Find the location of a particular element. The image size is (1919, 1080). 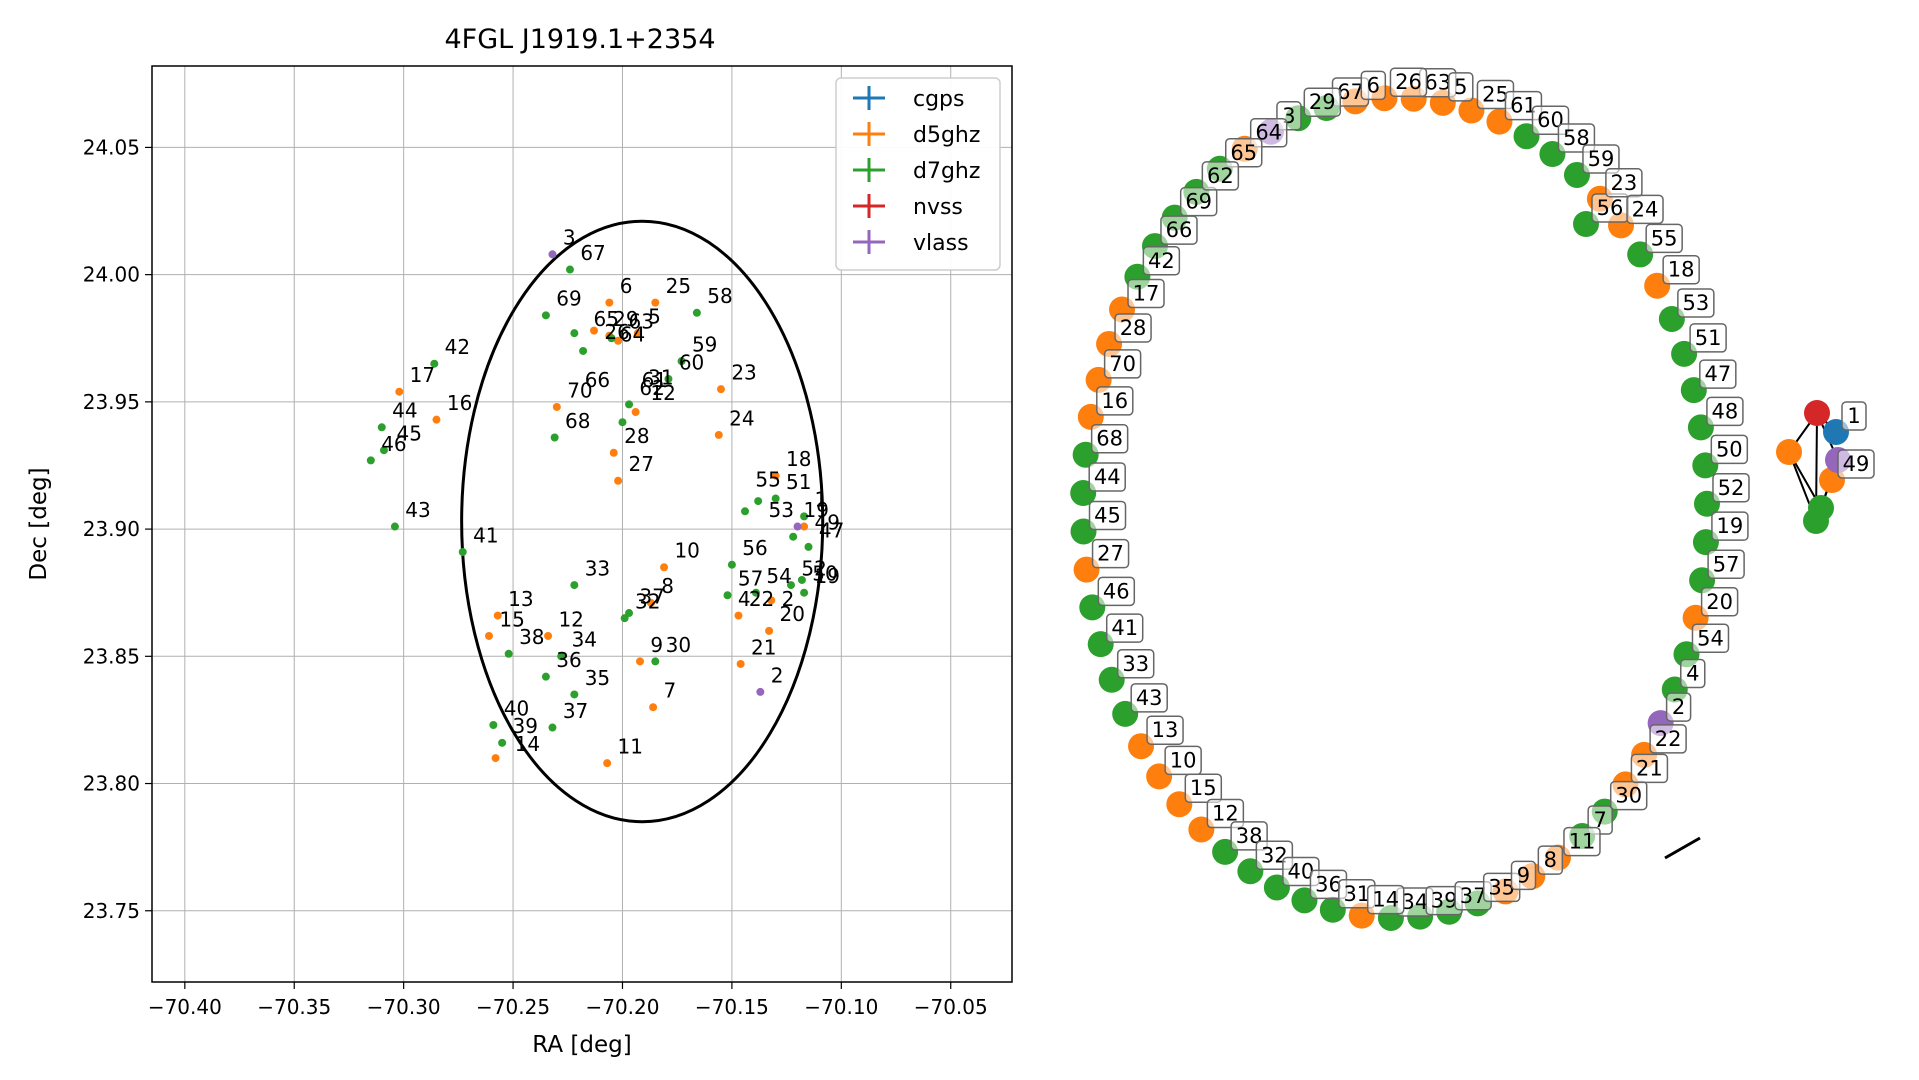

label-text: 9 is located at coordinates (1523, 875).